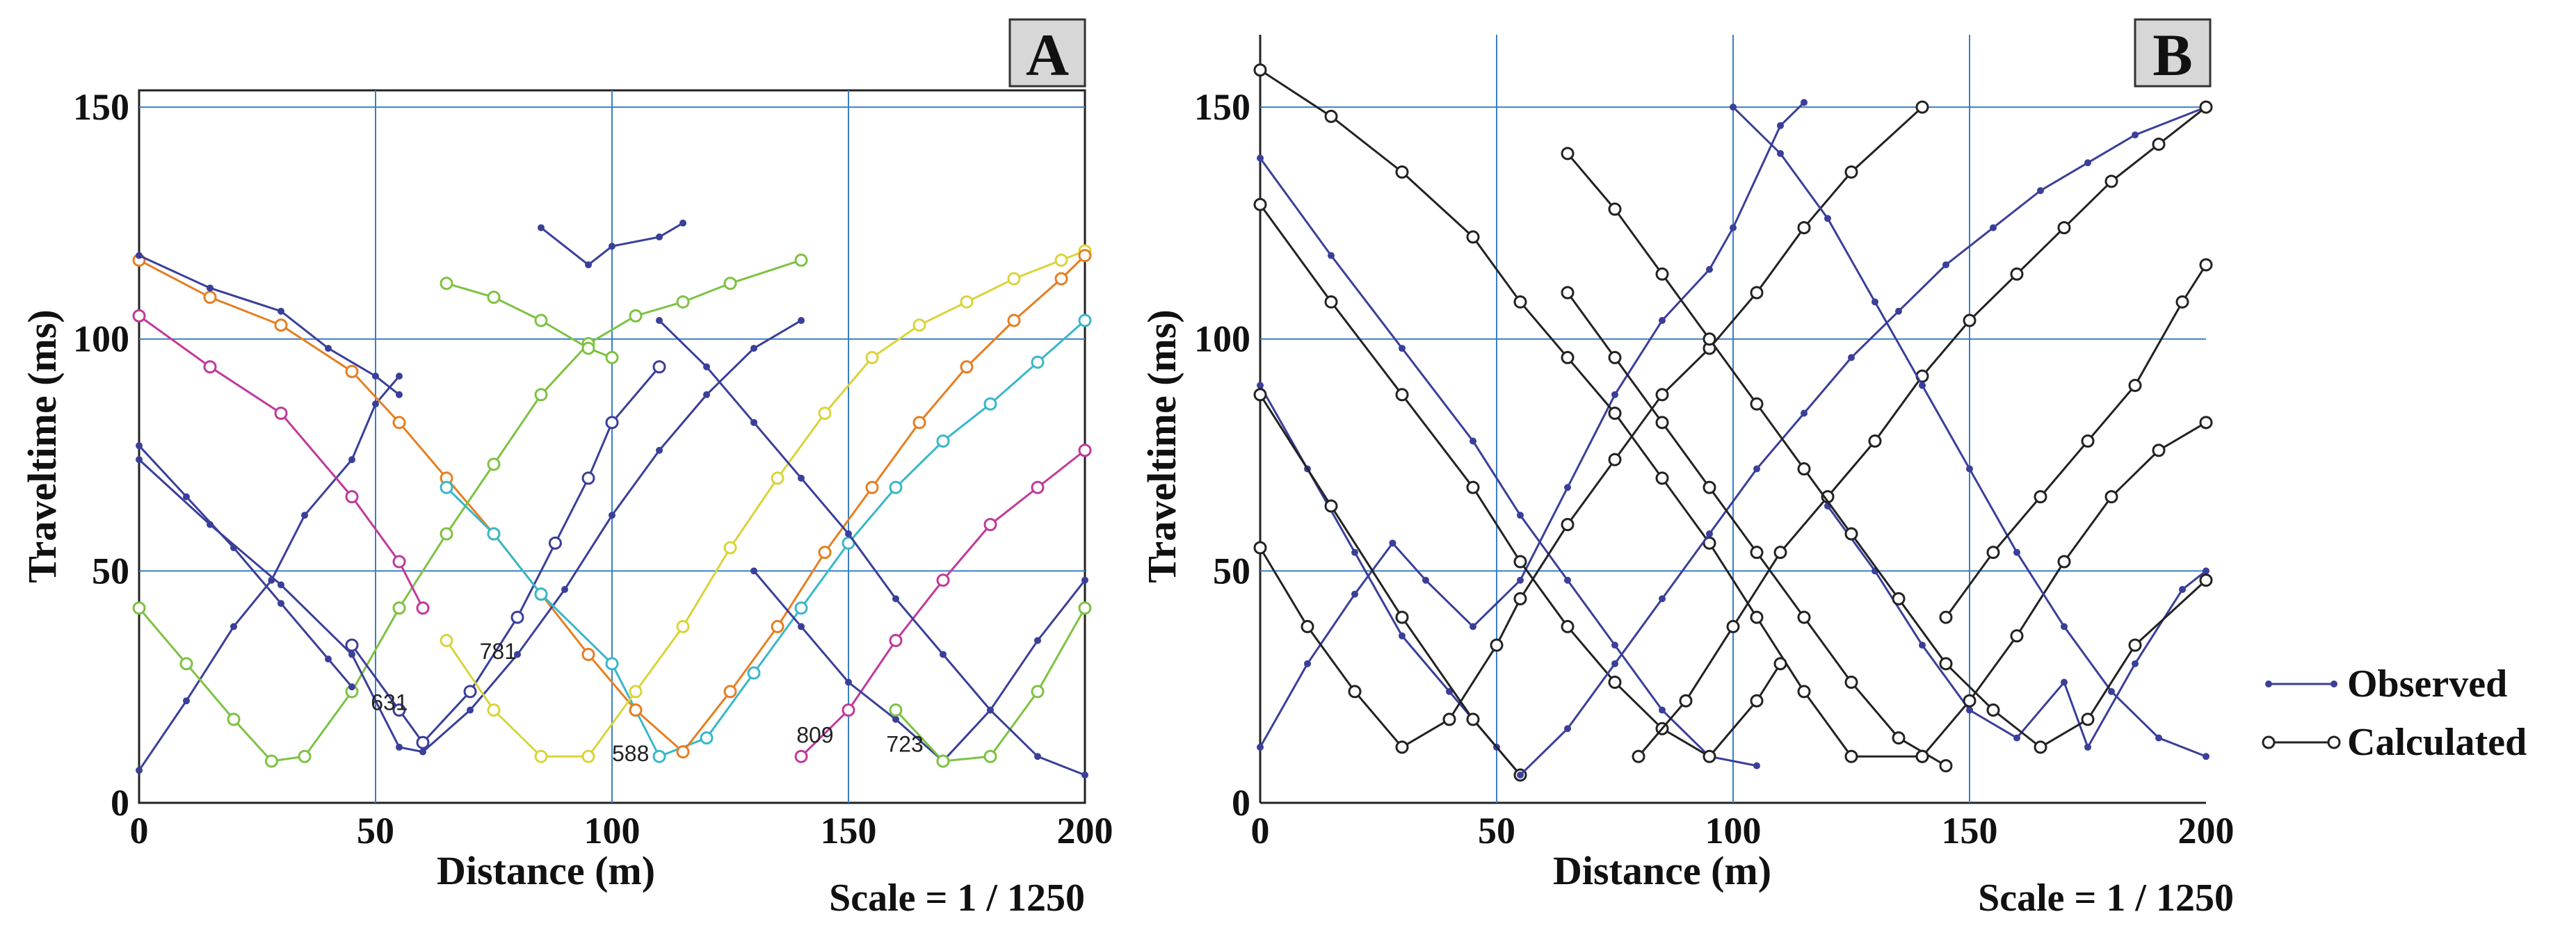  What do you see at coordinates (1047, 53) in the screenshot?
I see `panel-a-badge` at bounding box center [1047, 53].